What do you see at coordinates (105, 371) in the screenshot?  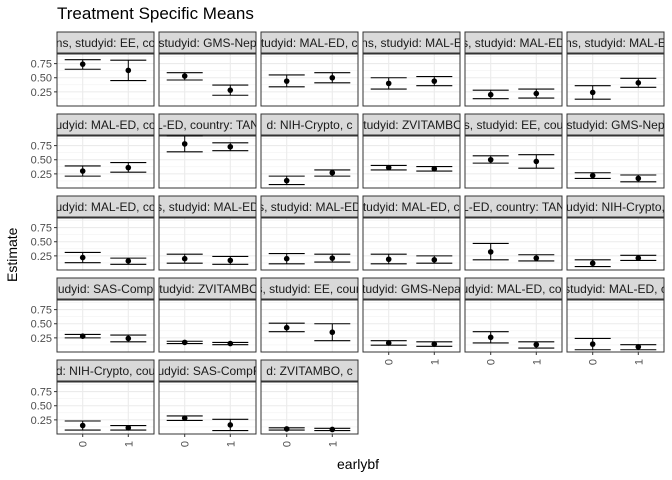 I see `facet-strip-label: d: NIH-Crypto, cou` at bounding box center [105, 371].